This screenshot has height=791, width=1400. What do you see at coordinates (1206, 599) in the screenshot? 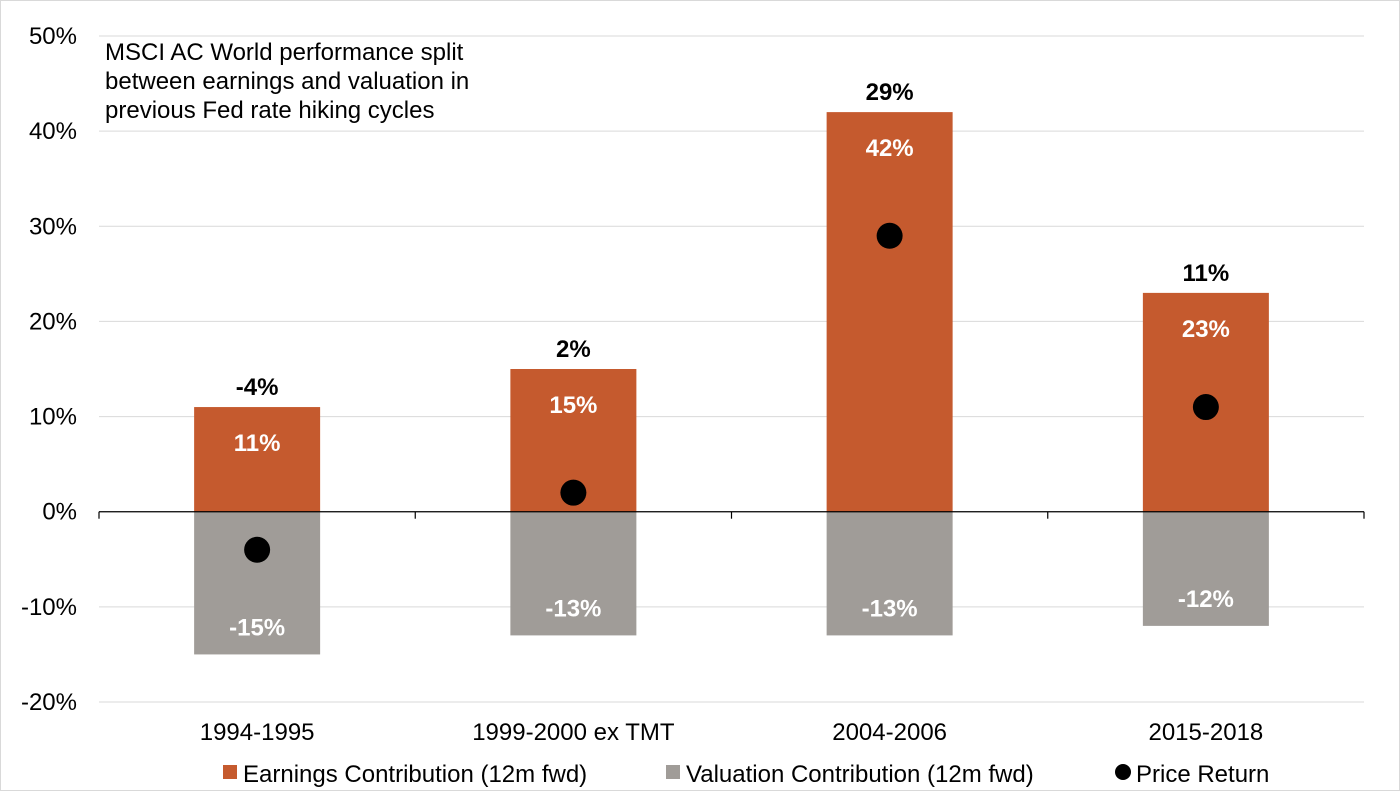
I see `valuation-data-label: -12%` at bounding box center [1206, 599].